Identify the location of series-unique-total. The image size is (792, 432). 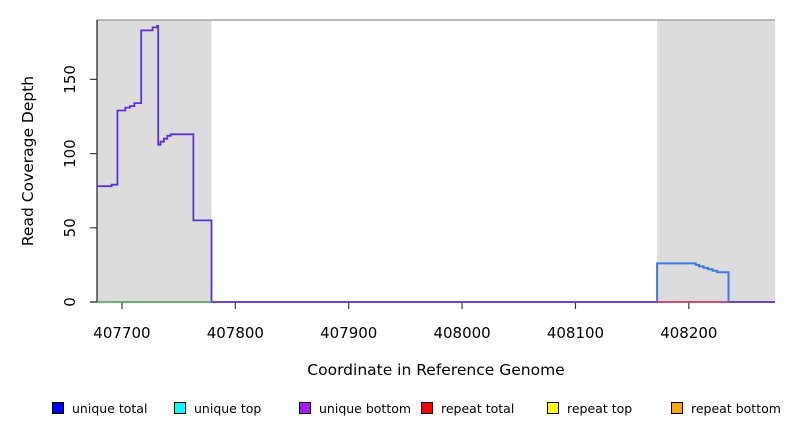
(693, 282).